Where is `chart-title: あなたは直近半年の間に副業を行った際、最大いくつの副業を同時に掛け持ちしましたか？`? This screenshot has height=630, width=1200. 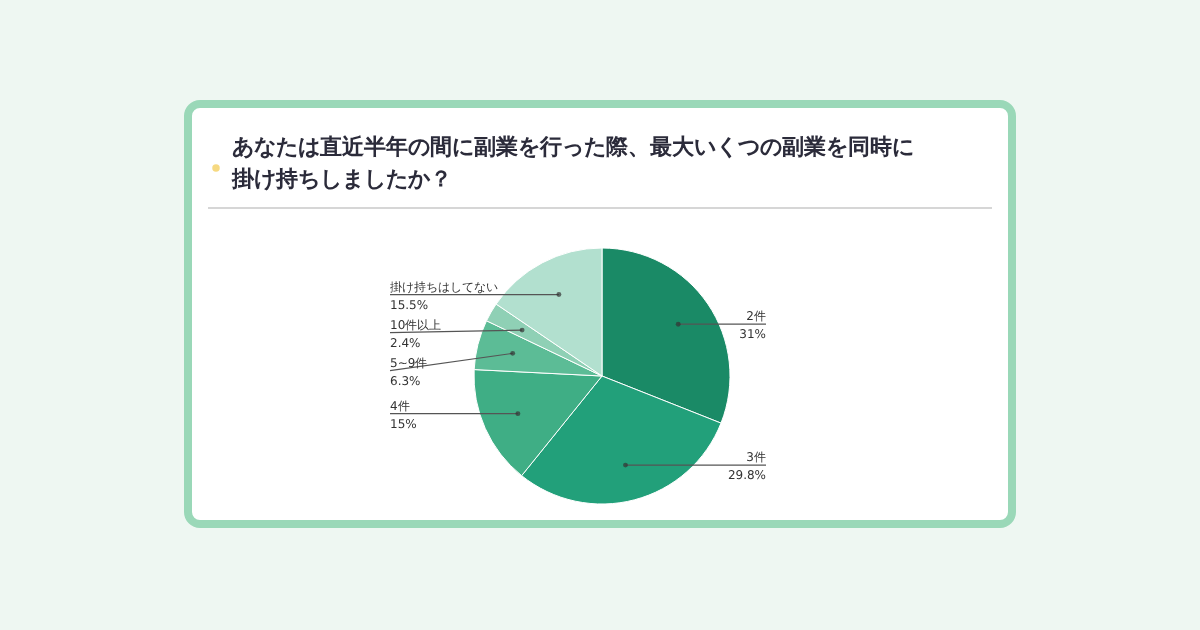 chart-title: あなたは直近半年の間に副業を行った際、最大いくつの副業を同時に掛け持ちしましたか？ is located at coordinates (572, 163).